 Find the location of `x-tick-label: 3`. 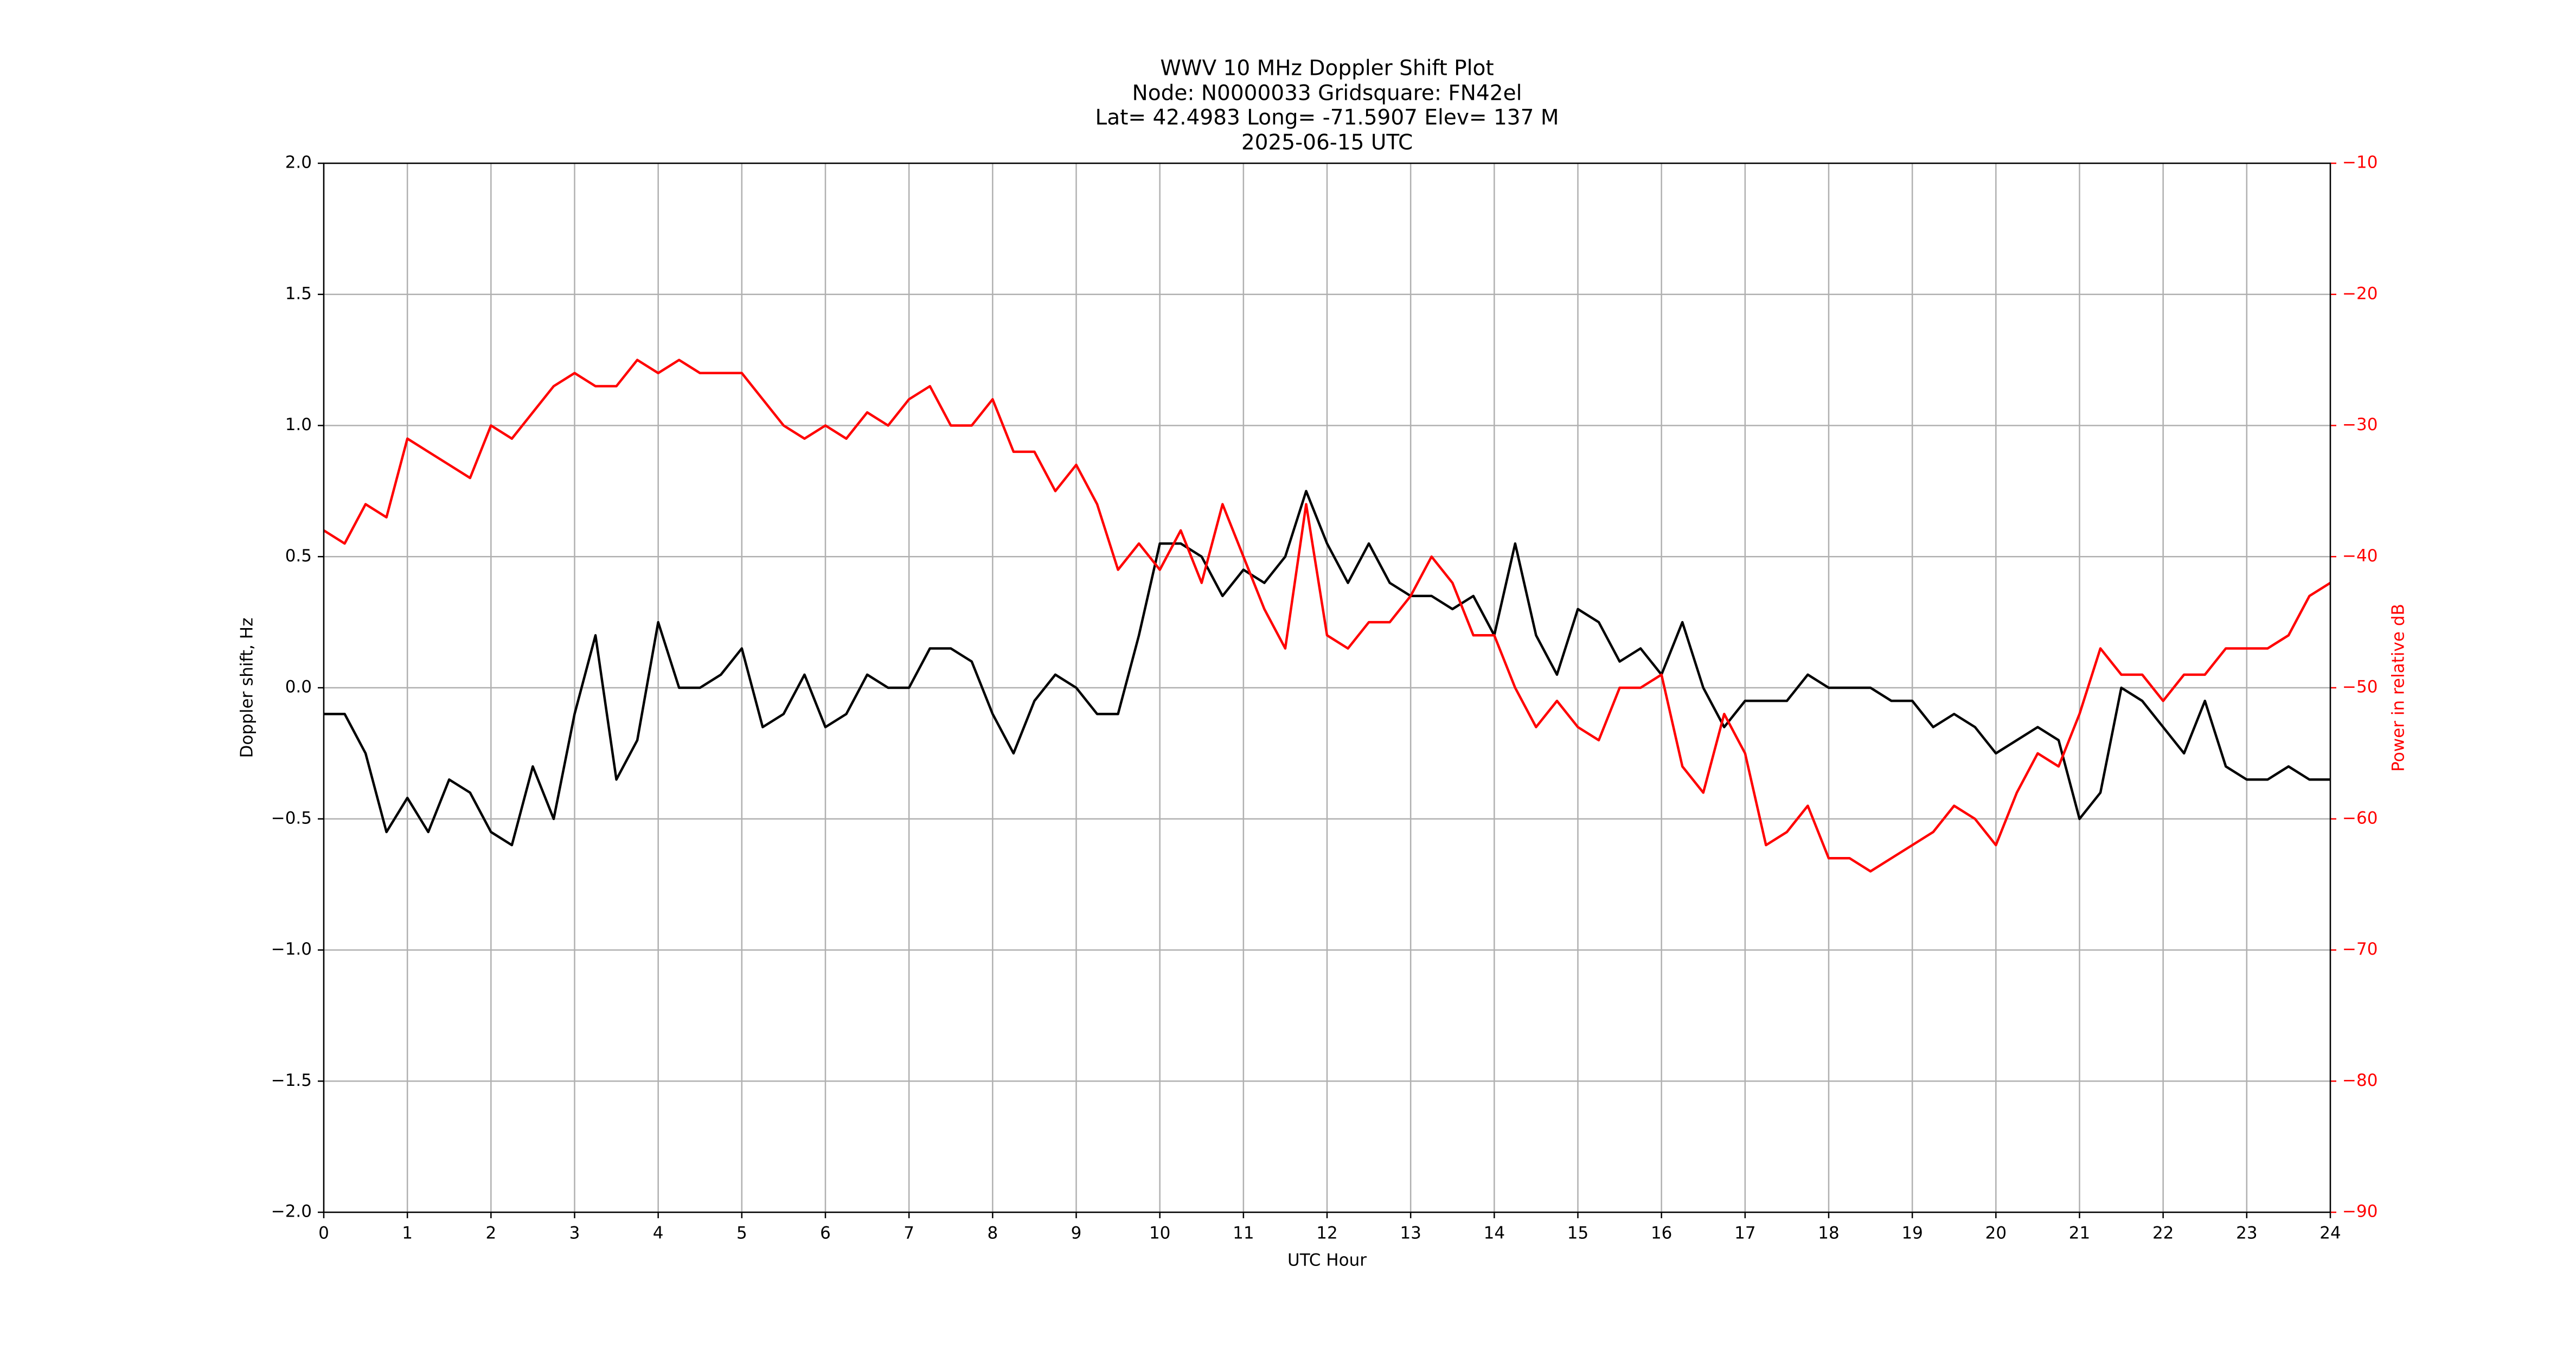

x-tick-label: 3 is located at coordinates (574, 1233).